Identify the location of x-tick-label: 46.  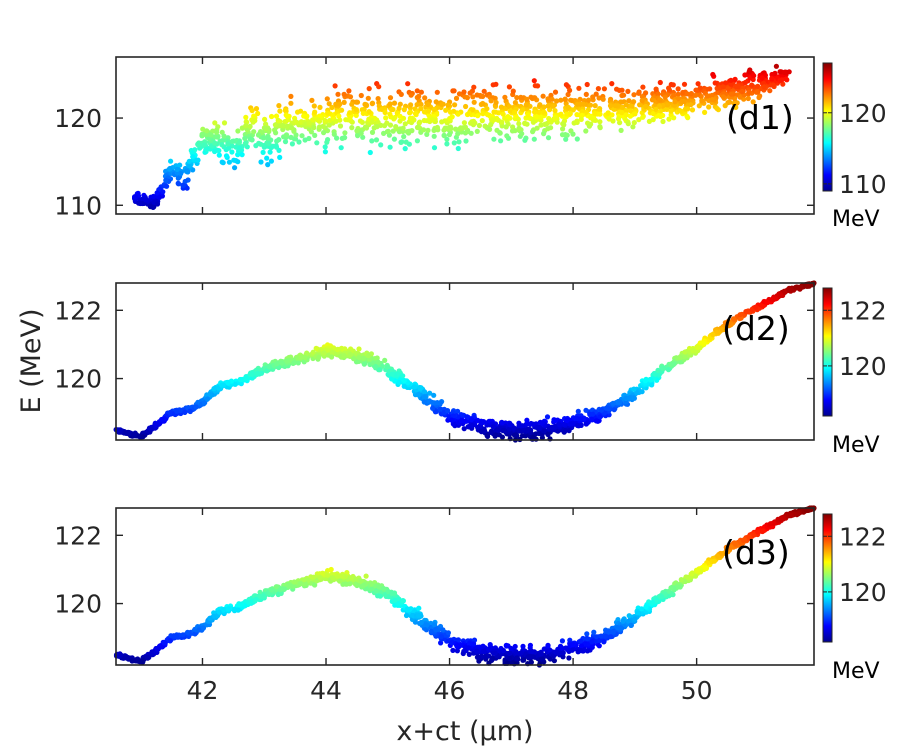
(450, 690).